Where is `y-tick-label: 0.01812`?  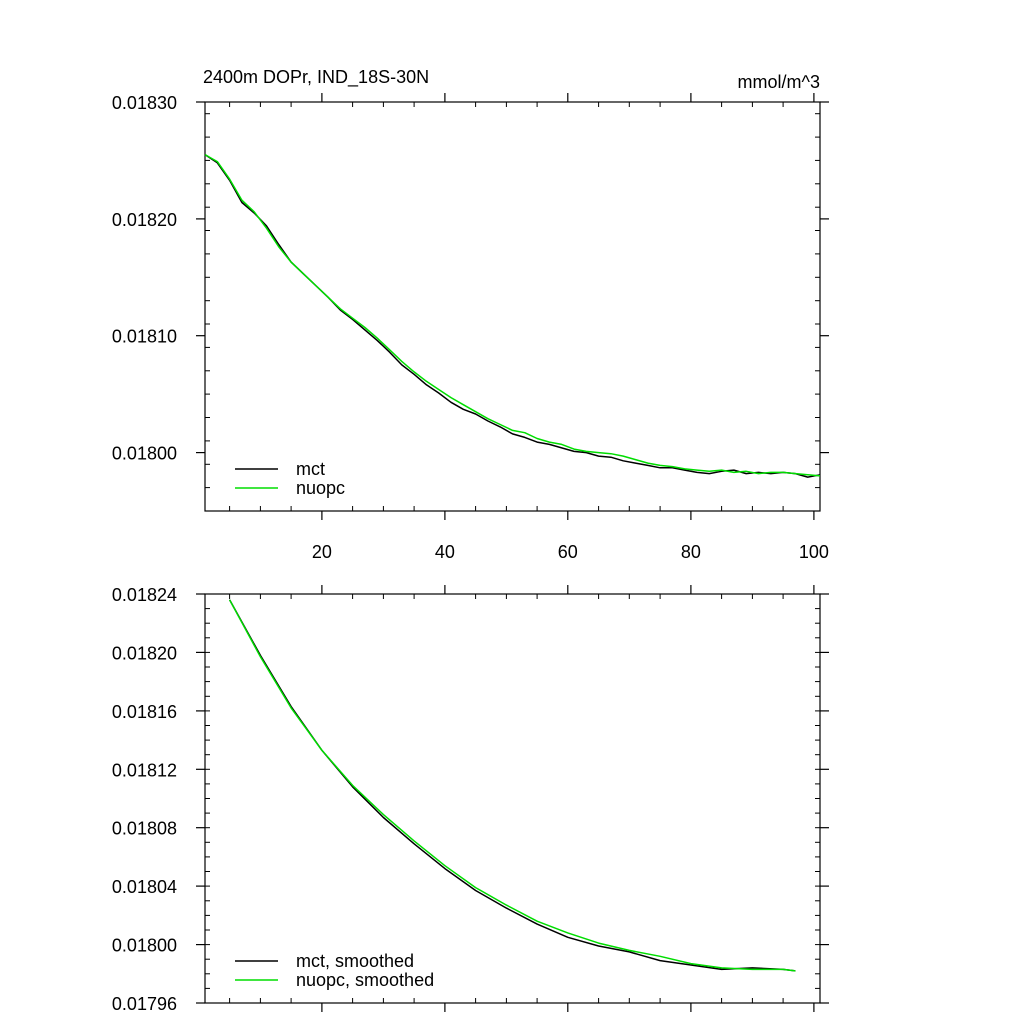
y-tick-label: 0.01812 is located at coordinates (144, 770).